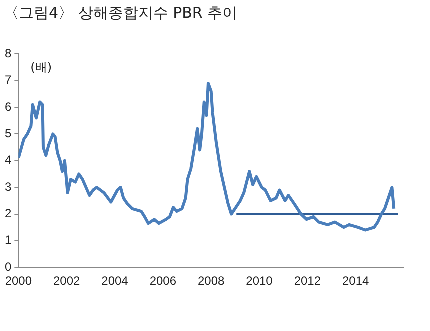  What do you see at coordinates (8, 53) in the screenshot?
I see `y-tick-label: 8` at bounding box center [8, 53].